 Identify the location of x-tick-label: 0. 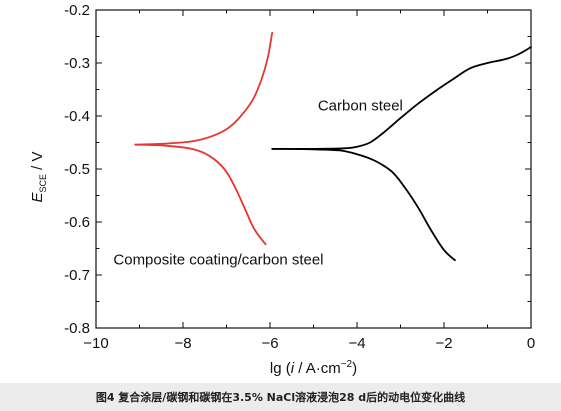
(531, 343).